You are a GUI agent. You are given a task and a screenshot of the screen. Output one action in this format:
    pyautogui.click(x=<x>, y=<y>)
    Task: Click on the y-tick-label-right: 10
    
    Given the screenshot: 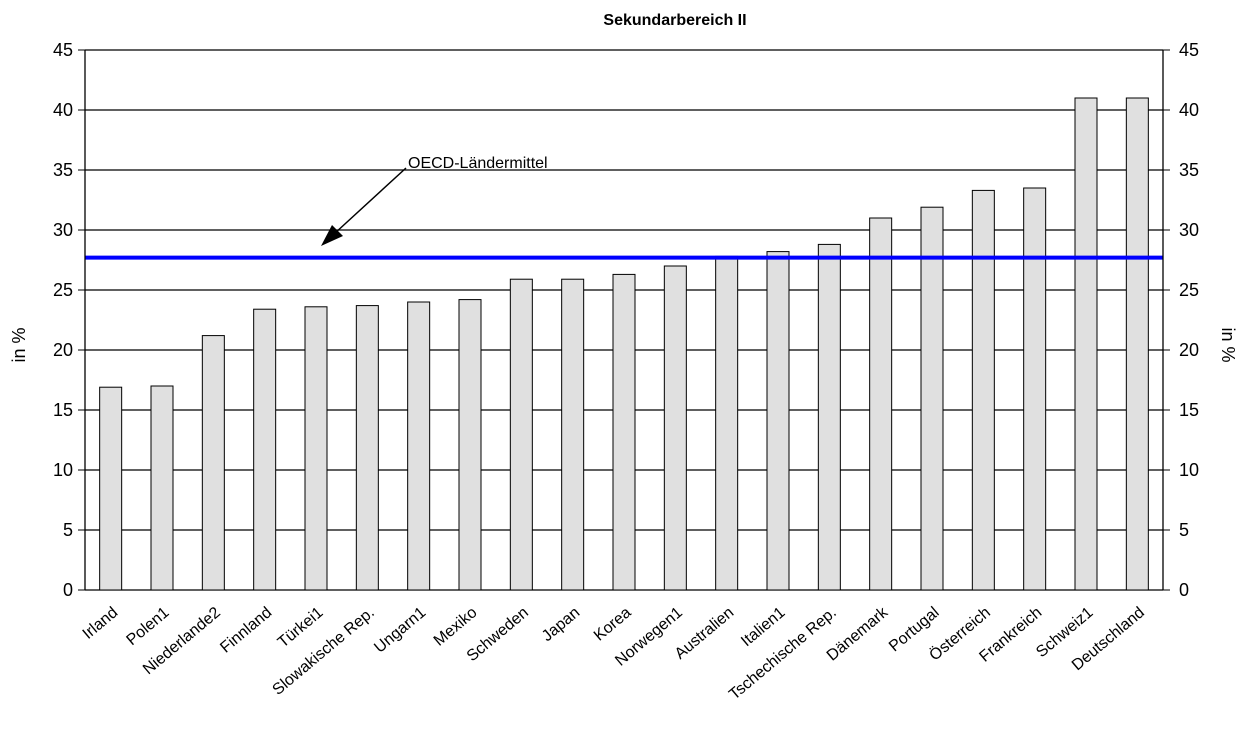 What is the action you would take?
    pyautogui.click(x=1189, y=470)
    